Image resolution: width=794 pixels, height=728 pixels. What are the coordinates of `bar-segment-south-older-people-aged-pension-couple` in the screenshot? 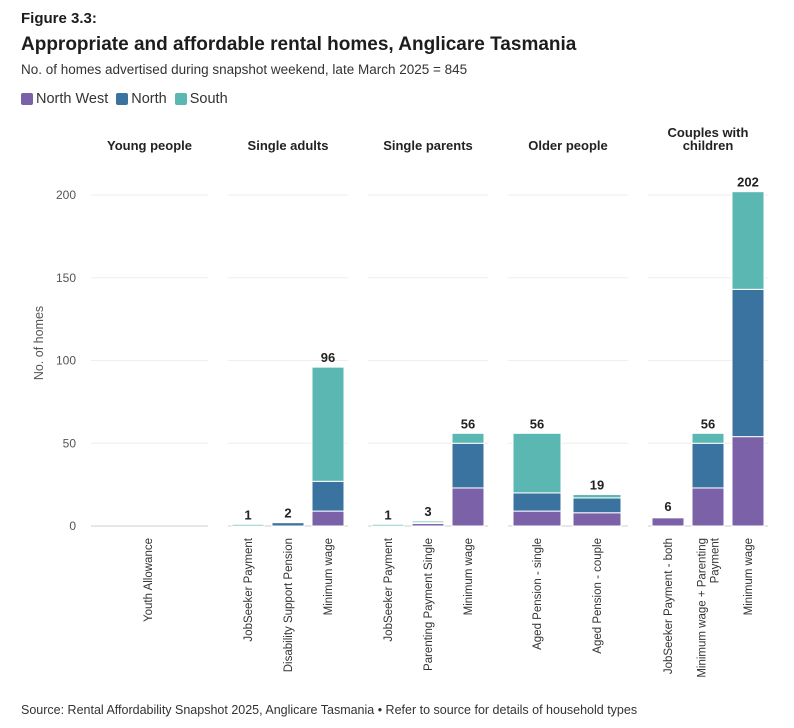 It's located at (597, 496).